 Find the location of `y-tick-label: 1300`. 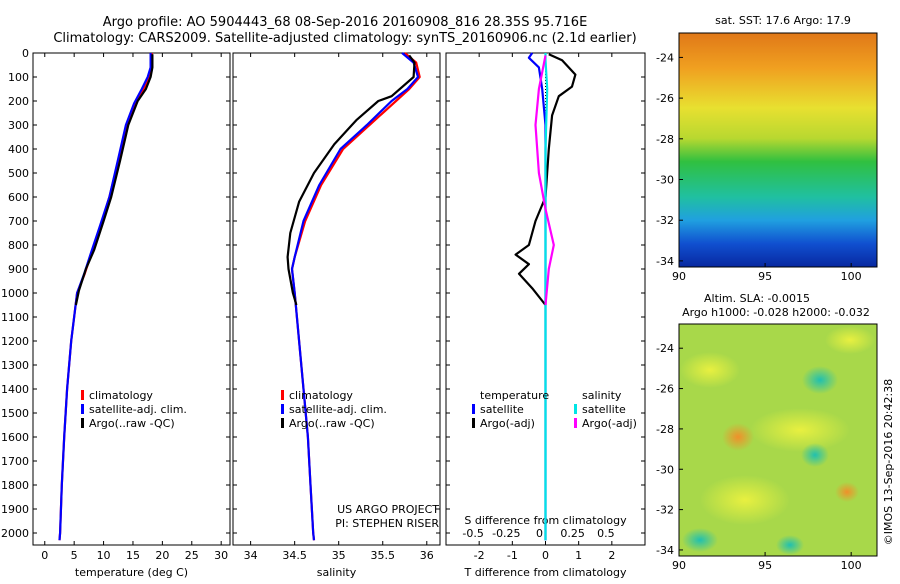

y-tick-label: 1300 is located at coordinates (15, 365).